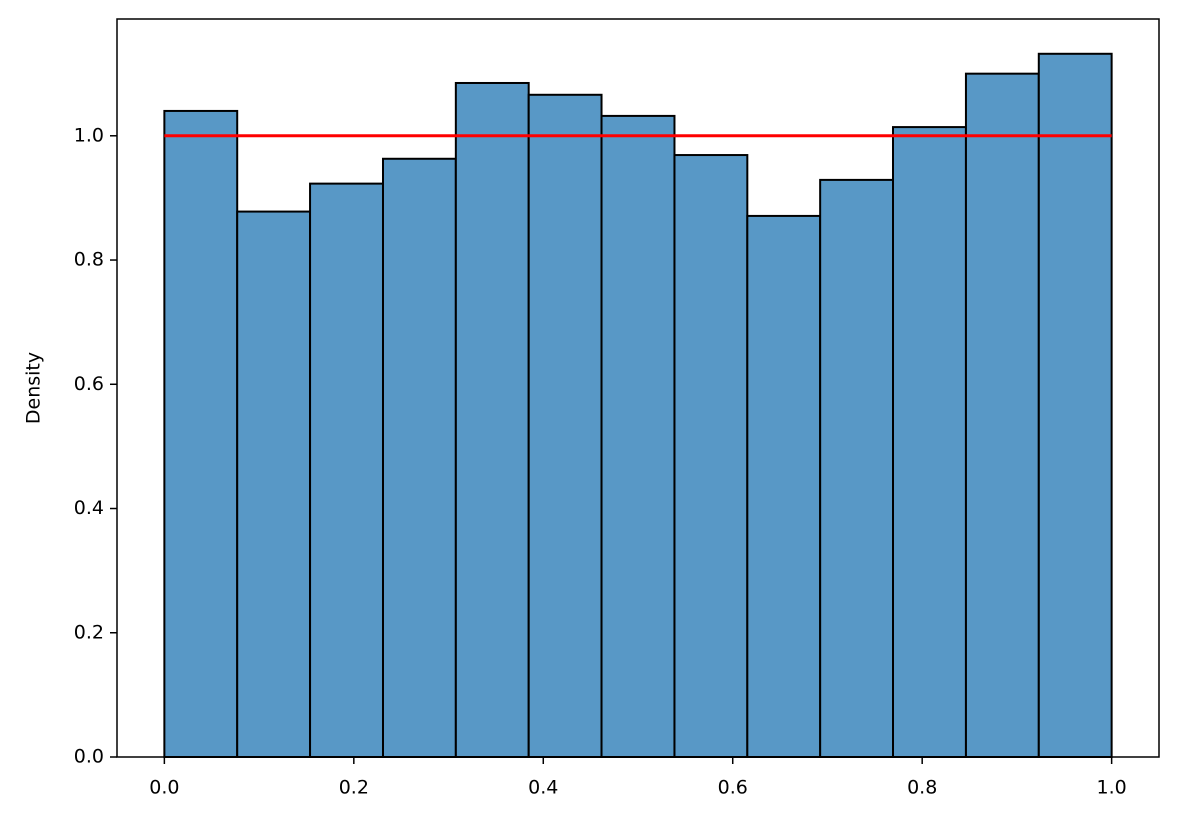 Image resolution: width=1177 pixels, height=822 pixels. Describe the element at coordinates (164, 788) in the screenshot. I see `x-tick-label: 0.0` at that location.